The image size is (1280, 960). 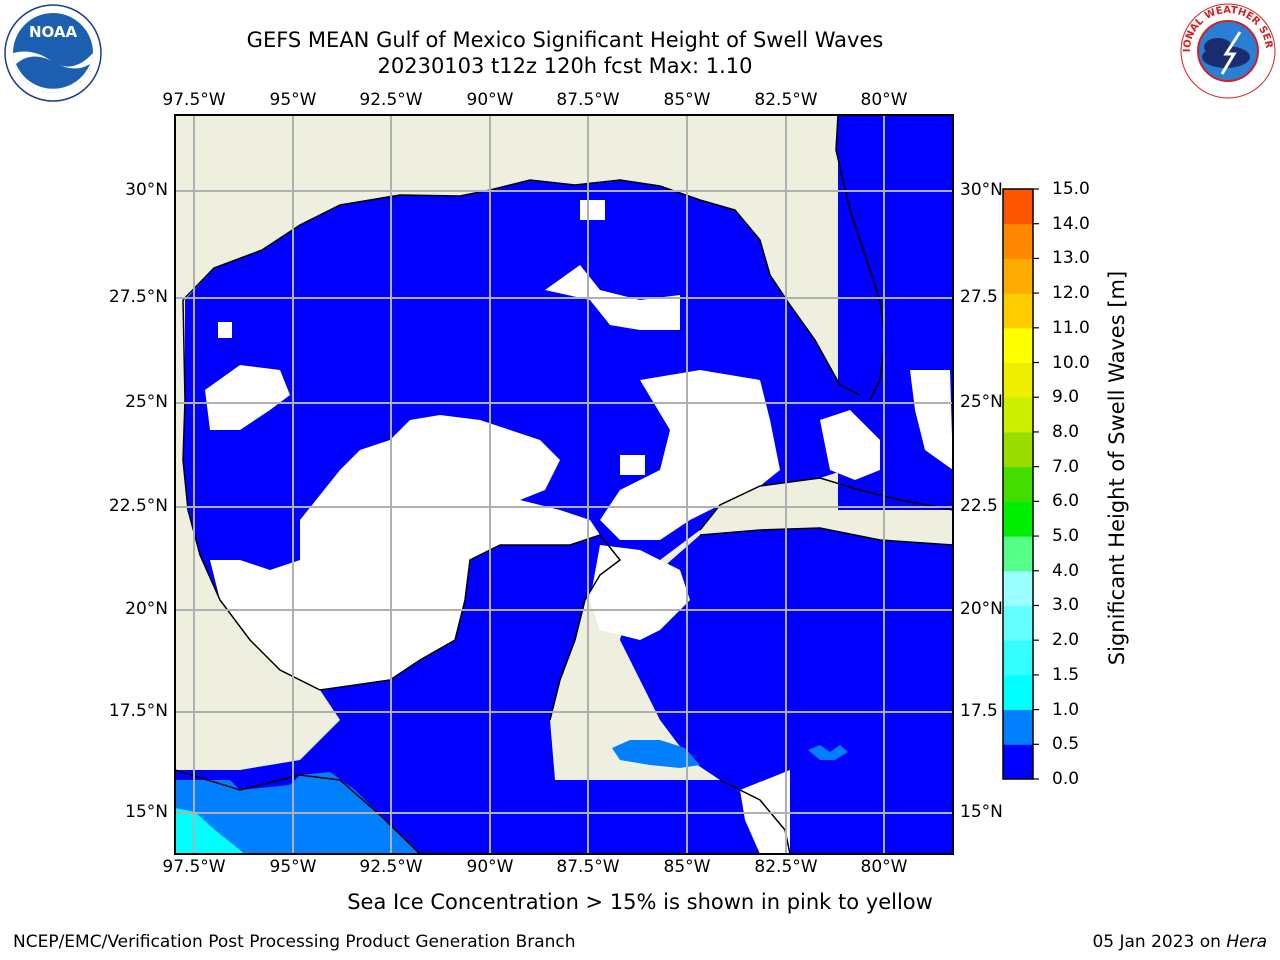 I want to click on chart-subtitle: 20230103 t12z 120h fcst Max: 1.10, so click(x=565, y=66).